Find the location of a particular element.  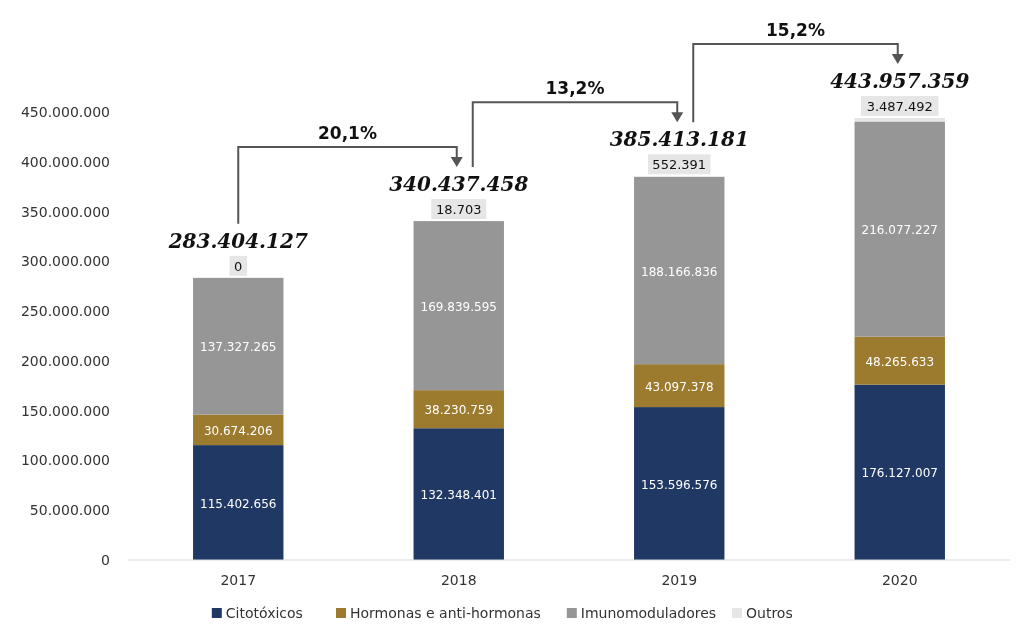

data-label: 115.402.656 is located at coordinates (238, 503).